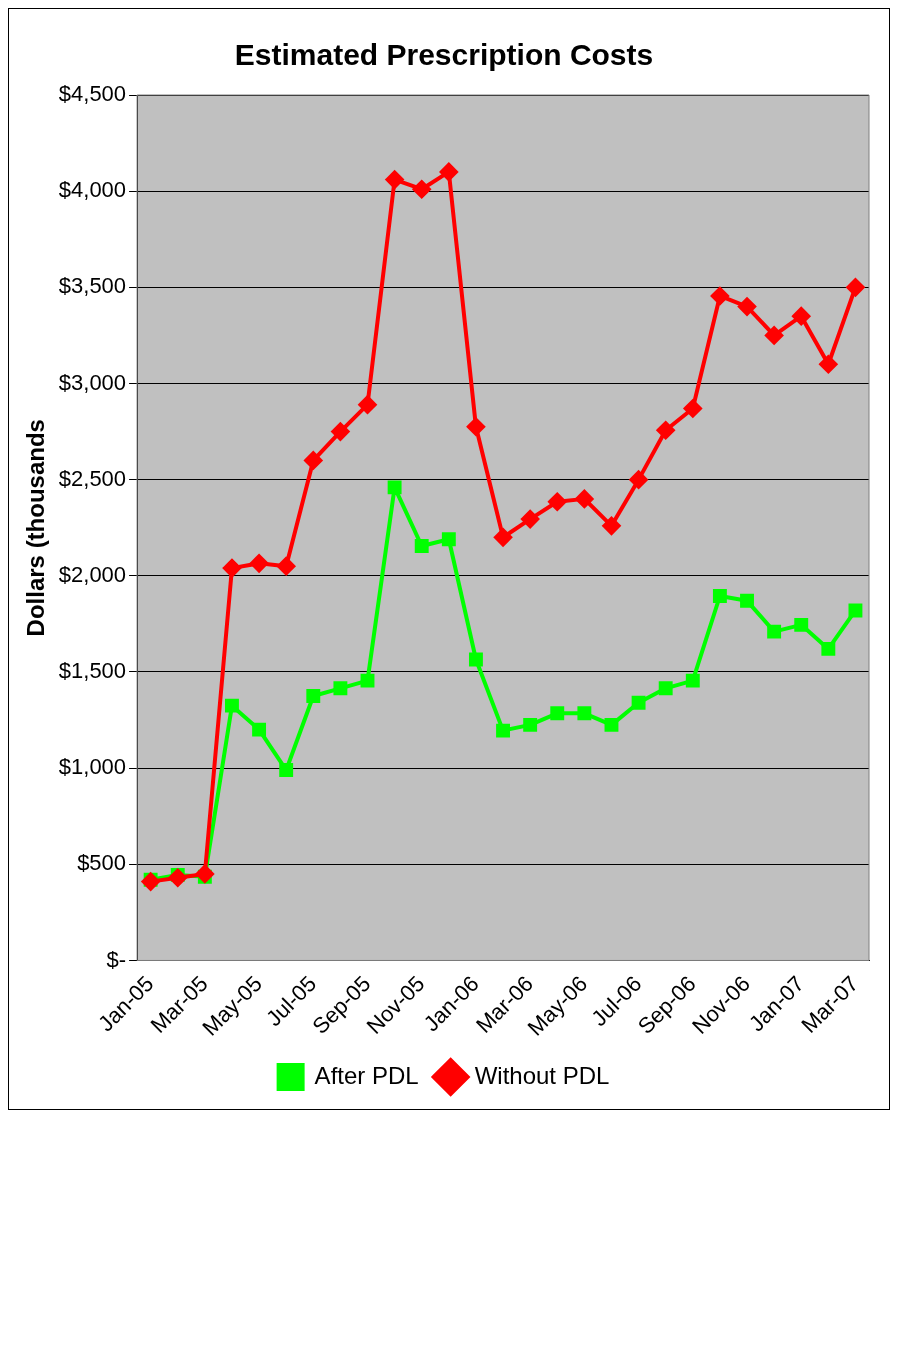 The image size is (901, 1354). I want to click on y-tick-label: $1,000, so click(92, 767).